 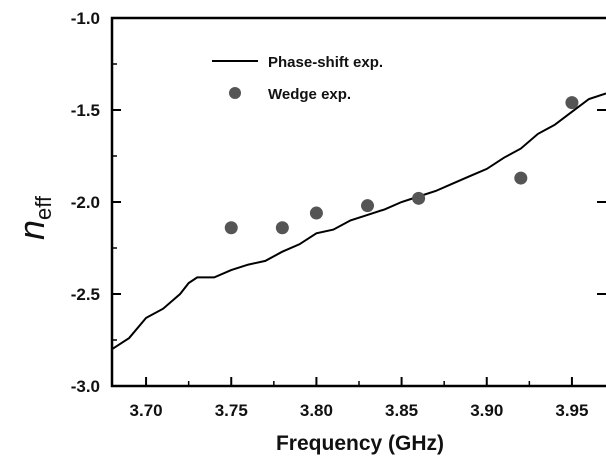 I want to click on legend: Phase-shift exp. Wedge exp., so click(x=297, y=78).